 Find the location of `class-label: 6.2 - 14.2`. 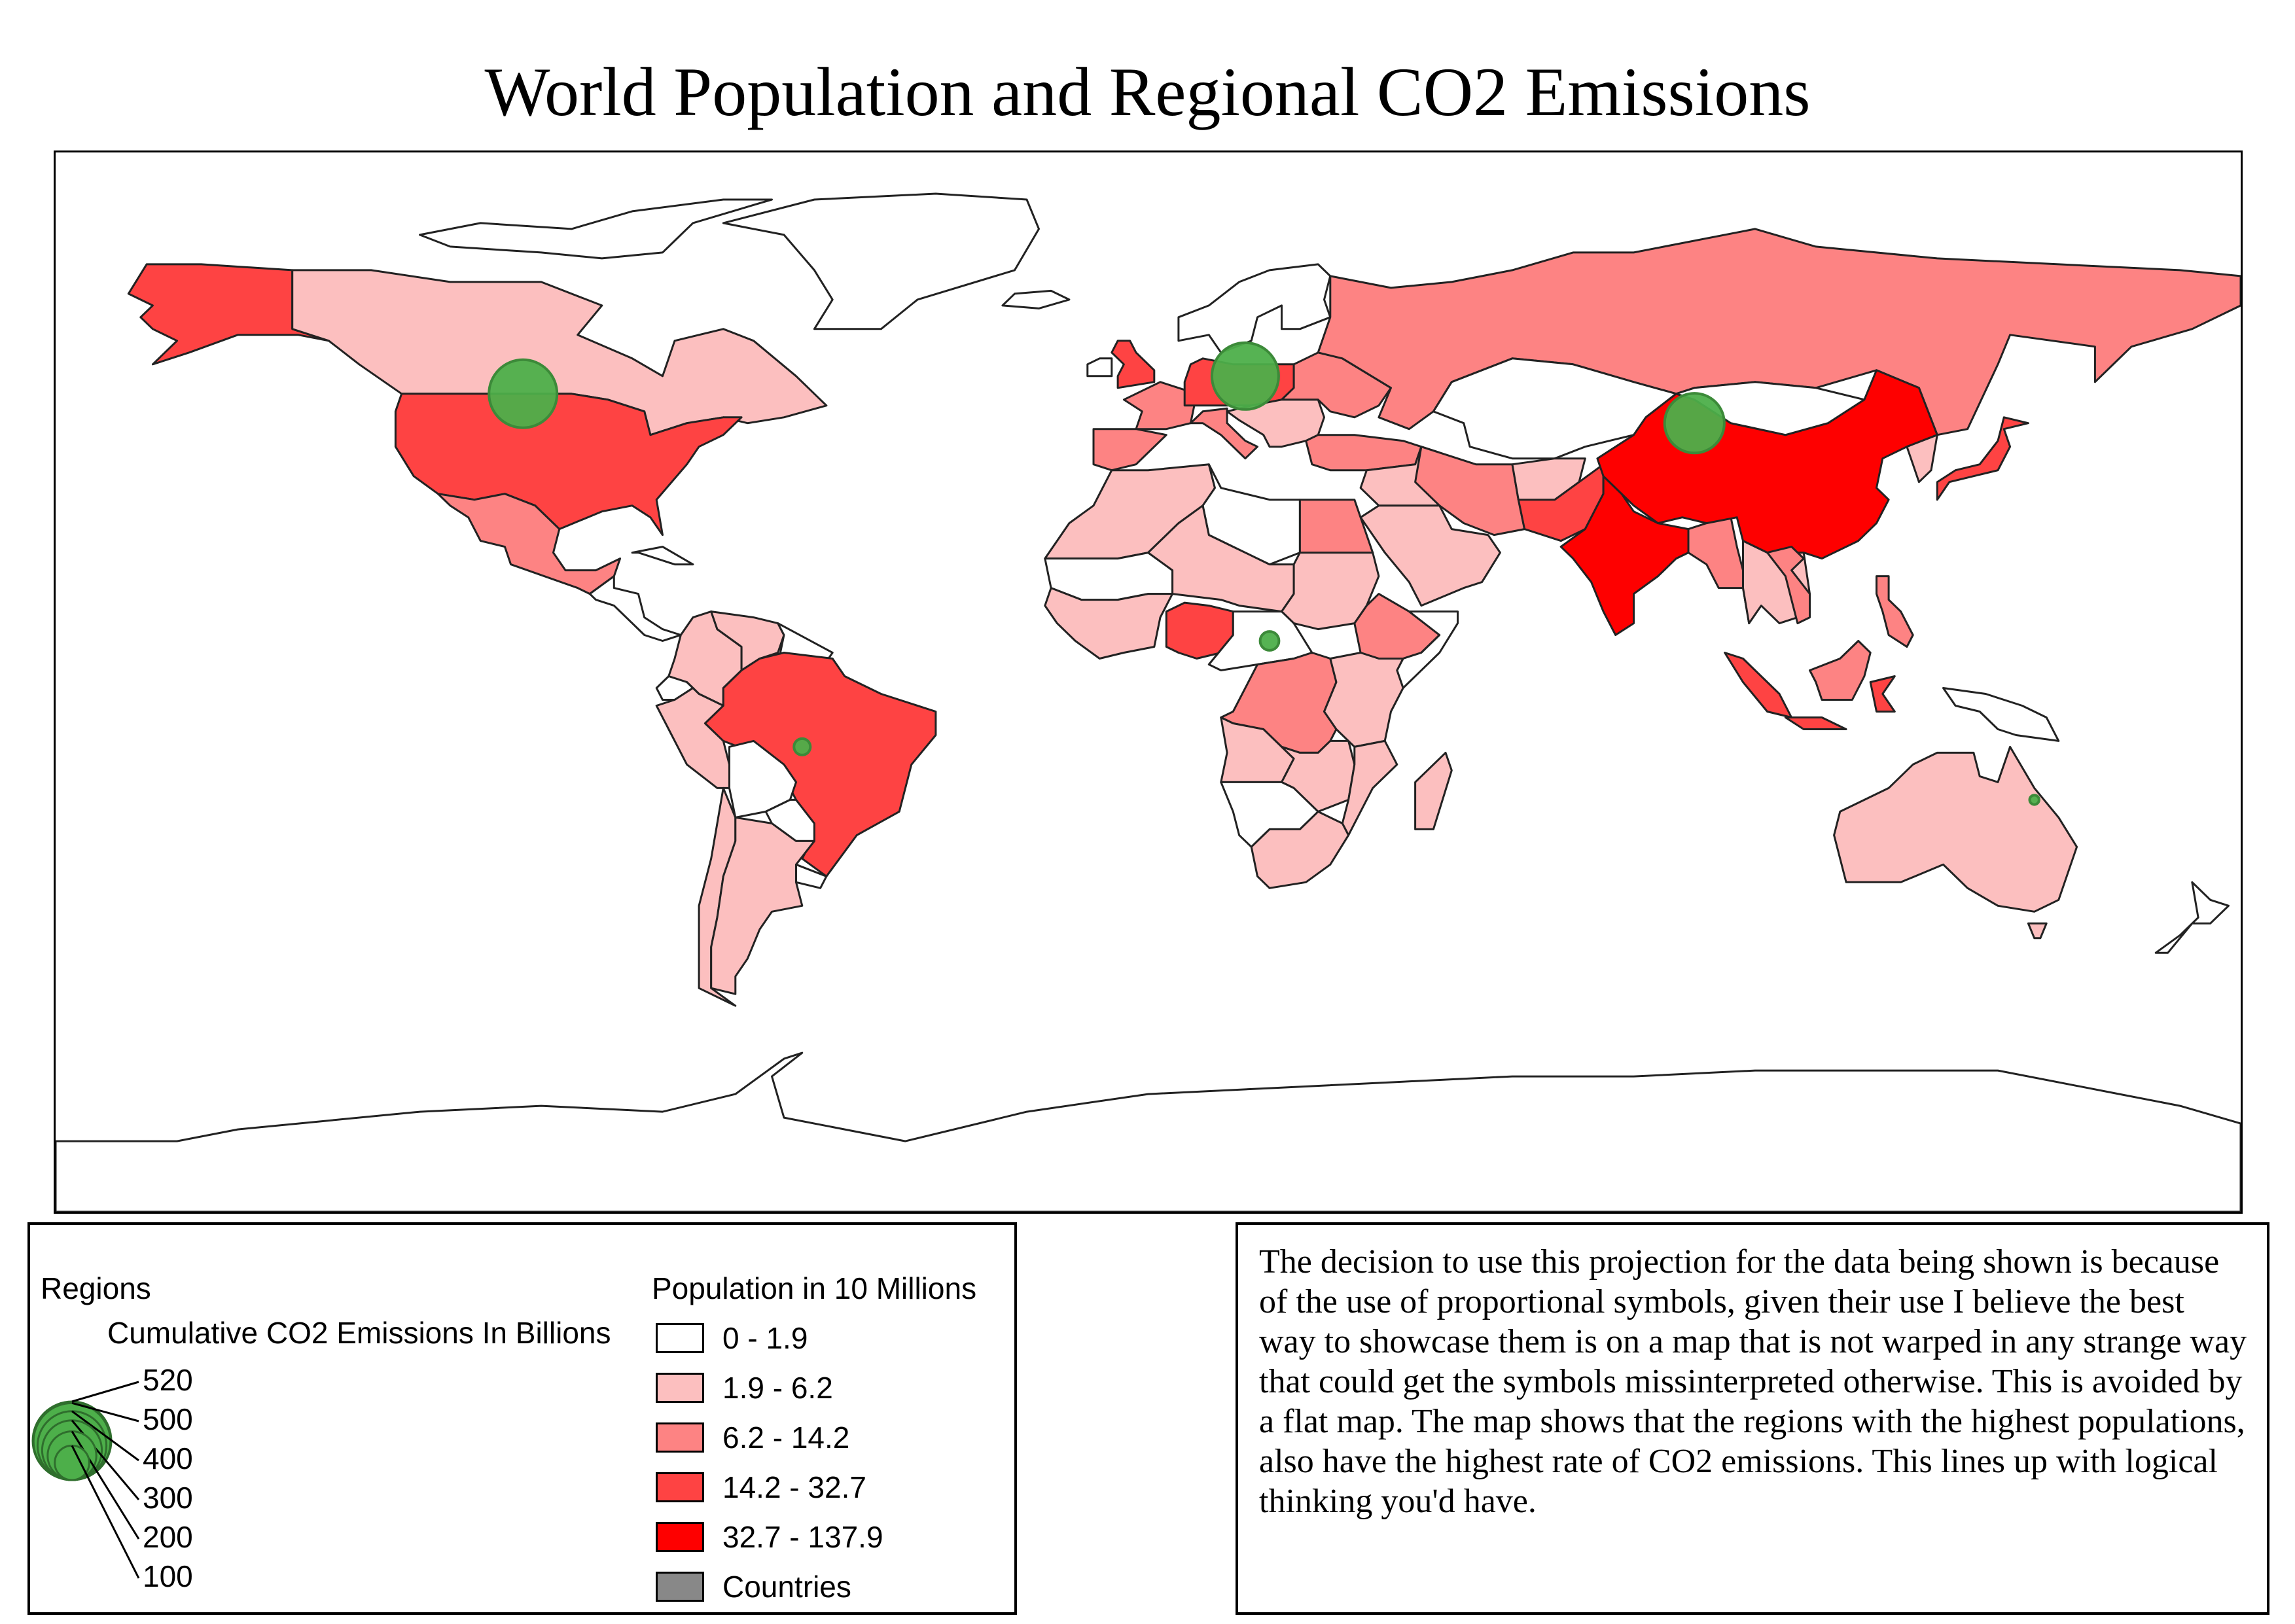

class-label: 6.2 - 14.2 is located at coordinates (786, 1438).